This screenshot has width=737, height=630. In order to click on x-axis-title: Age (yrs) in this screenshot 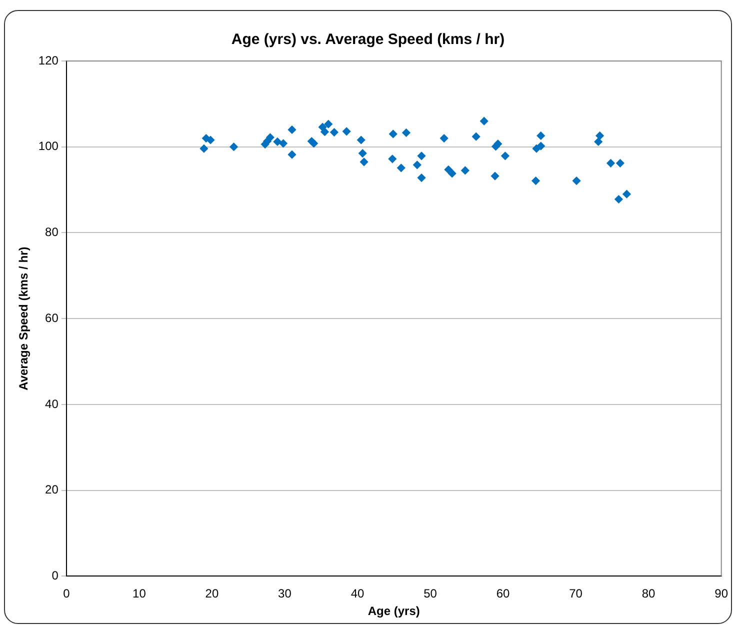, I will do `click(394, 611)`.